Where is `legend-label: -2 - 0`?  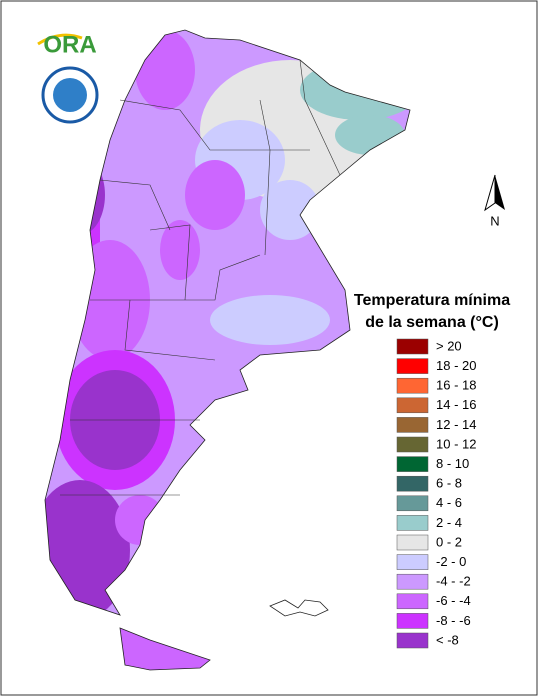 legend-label: -2 - 0 is located at coordinates (451, 561).